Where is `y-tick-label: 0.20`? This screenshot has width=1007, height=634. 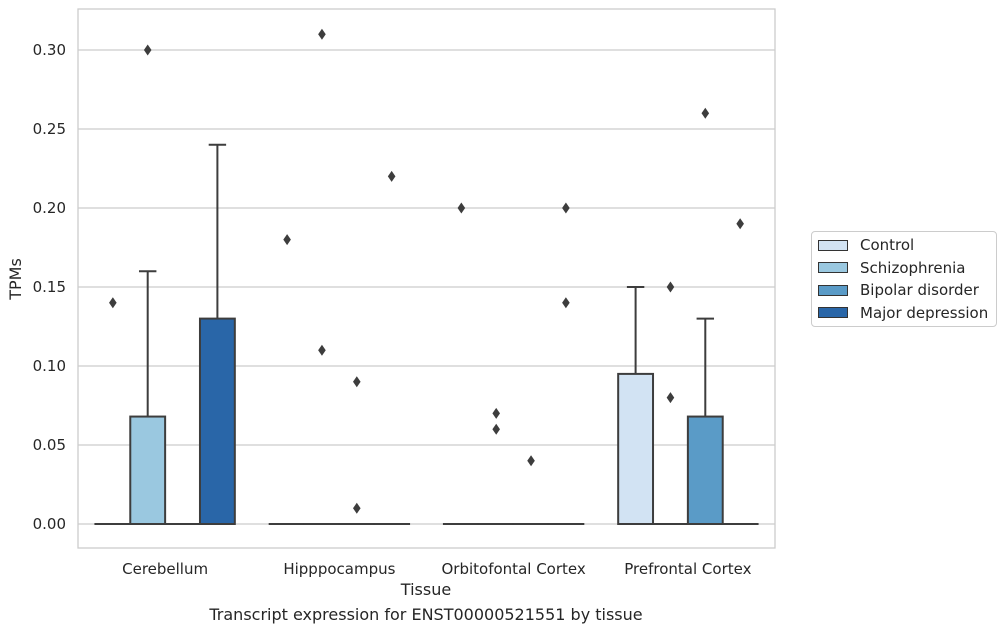 y-tick-label: 0.20 is located at coordinates (49, 208).